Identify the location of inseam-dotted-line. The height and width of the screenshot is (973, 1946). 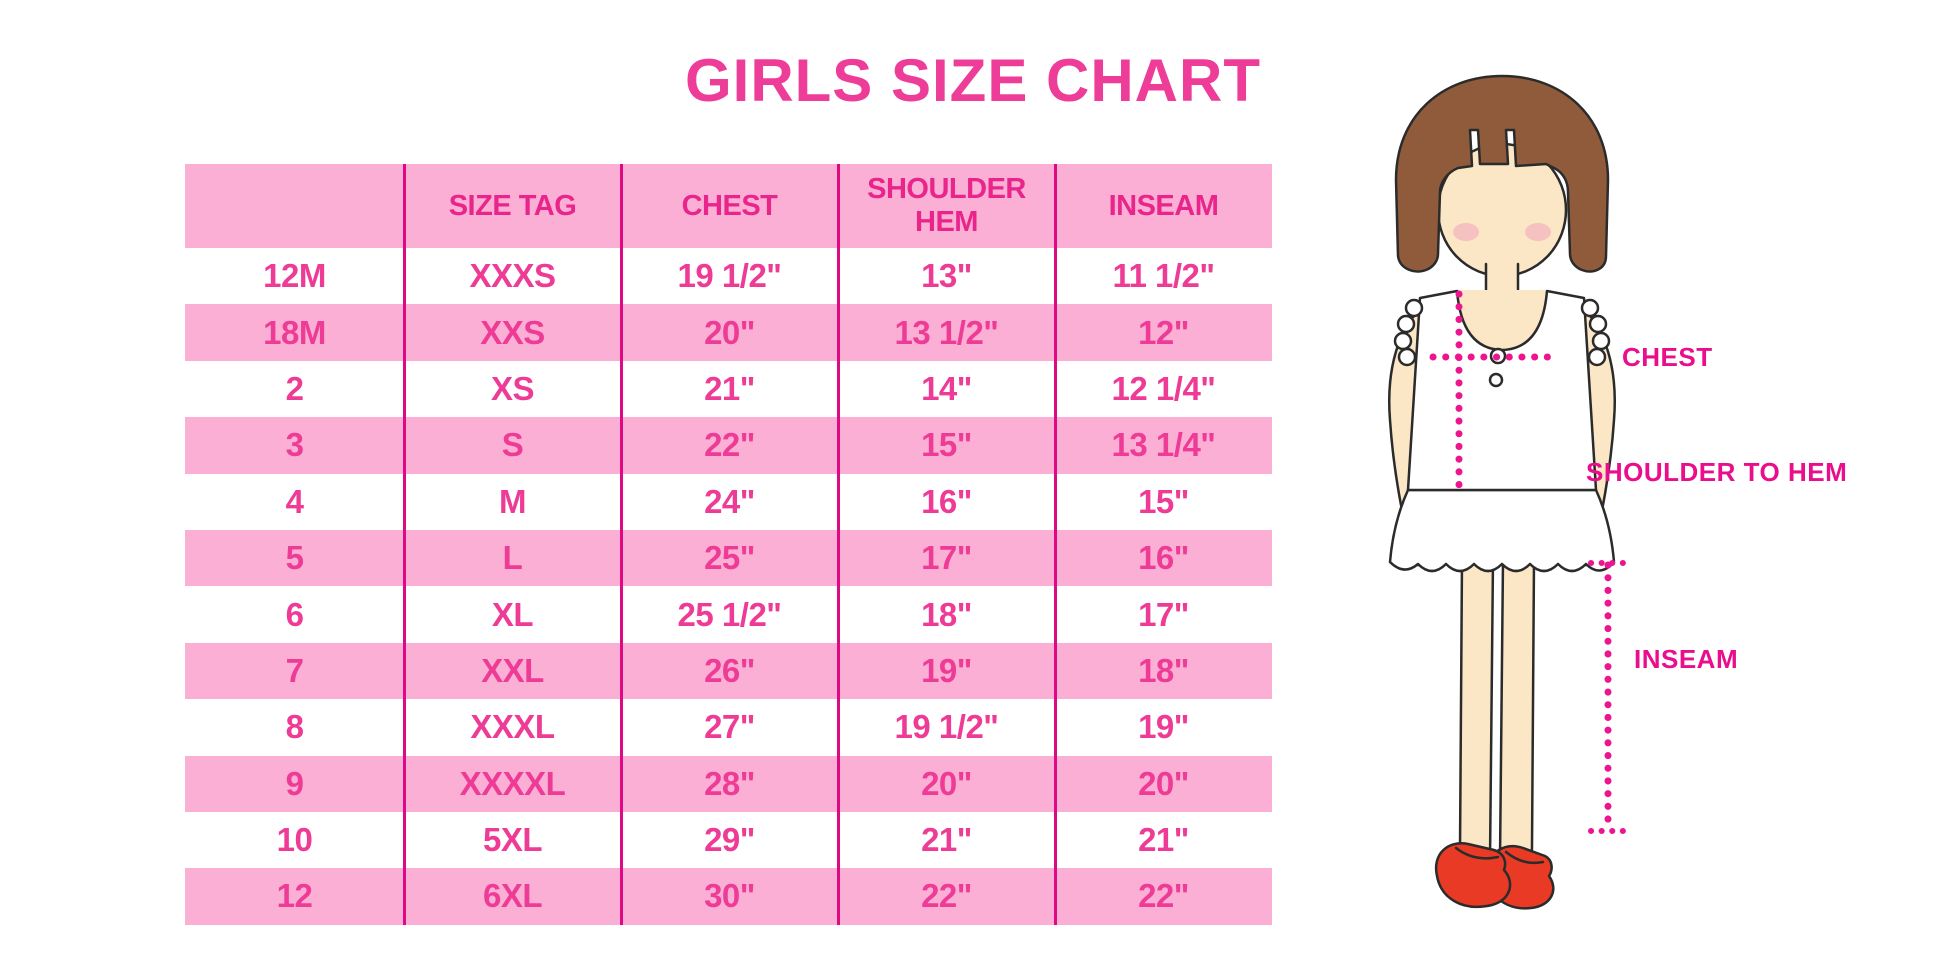
(1608, 697).